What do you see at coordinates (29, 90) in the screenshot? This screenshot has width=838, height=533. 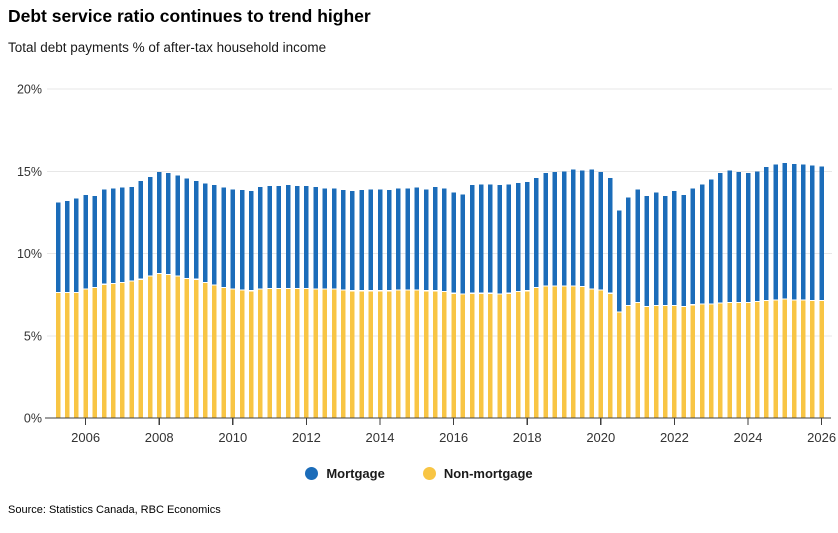 I see `y-axis-label: 20%` at bounding box center [29, 90].